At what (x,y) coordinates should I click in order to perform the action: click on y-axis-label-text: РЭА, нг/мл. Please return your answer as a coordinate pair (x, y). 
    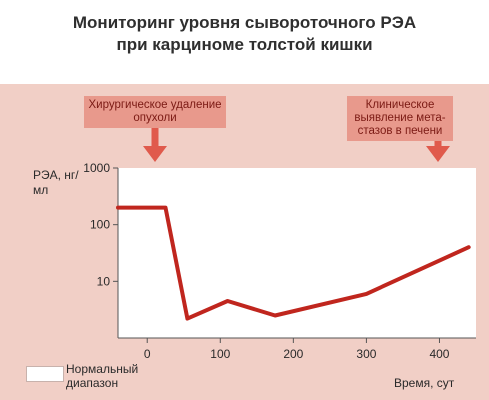
    Looking at the image, I should click on (56, 182).